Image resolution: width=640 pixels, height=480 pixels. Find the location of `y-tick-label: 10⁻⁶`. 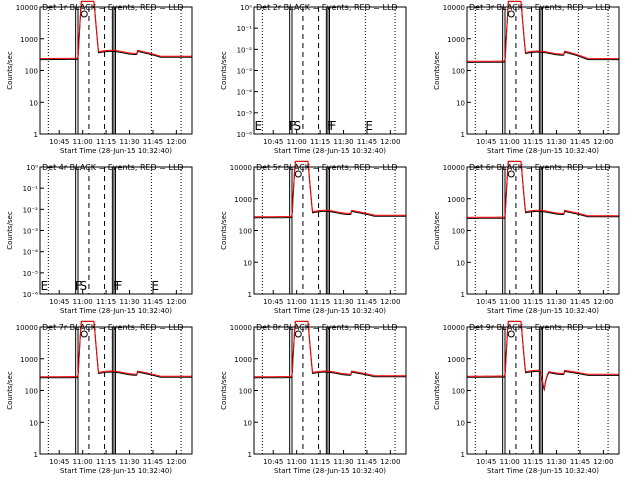

y-tick-label: 10⁻⁶ is located at coordinates (245, 135).